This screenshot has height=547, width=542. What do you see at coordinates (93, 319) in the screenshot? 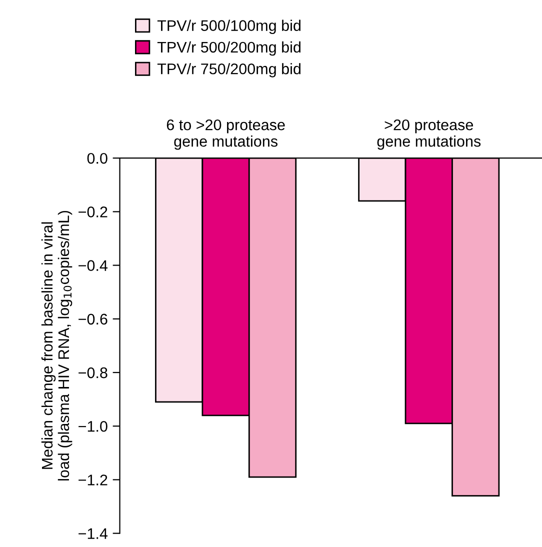
I see `y-tick-label: −0.6` at bounding box center [93, 319].